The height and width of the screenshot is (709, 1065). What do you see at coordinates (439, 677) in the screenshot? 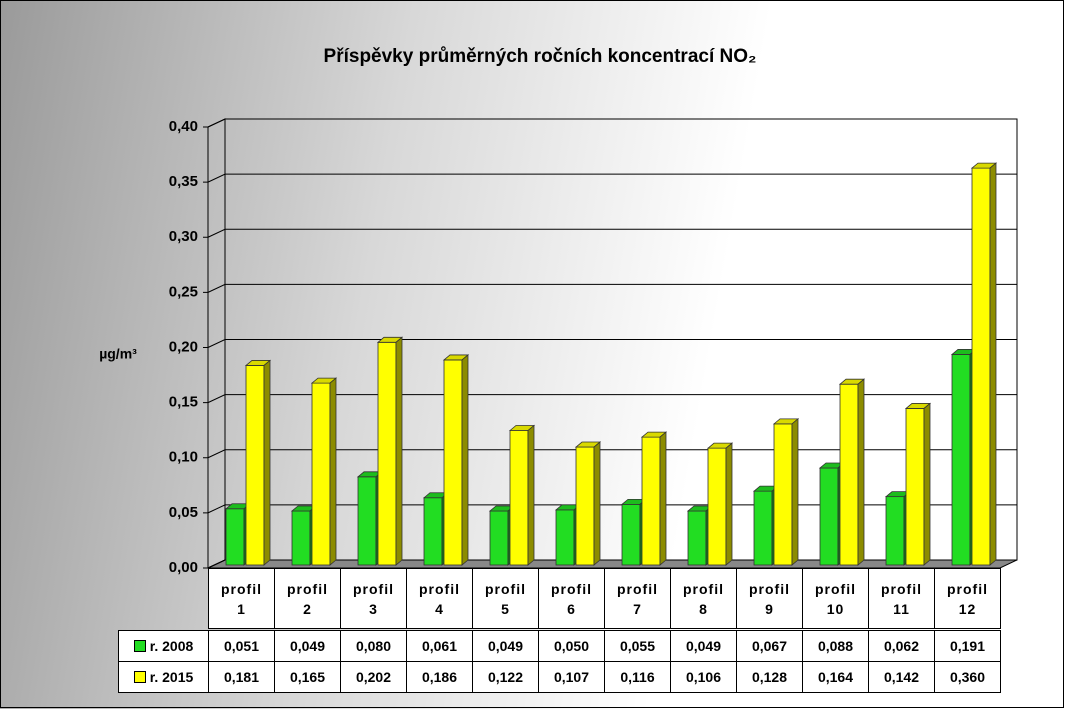
I see `table-value-text: 0,186` at bounding box center [439, 677].